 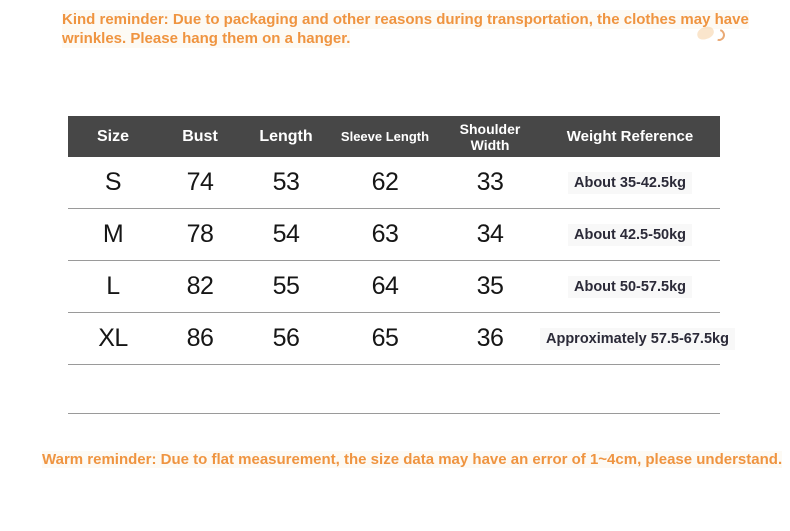 I want to click on weight-highlight: About 50-57.5kg, so click(x=630, y=286).